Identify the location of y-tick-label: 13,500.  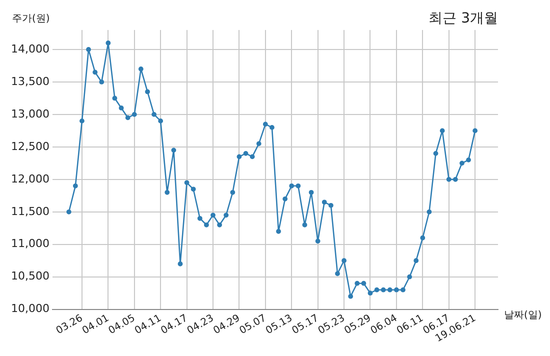
(30, 81).